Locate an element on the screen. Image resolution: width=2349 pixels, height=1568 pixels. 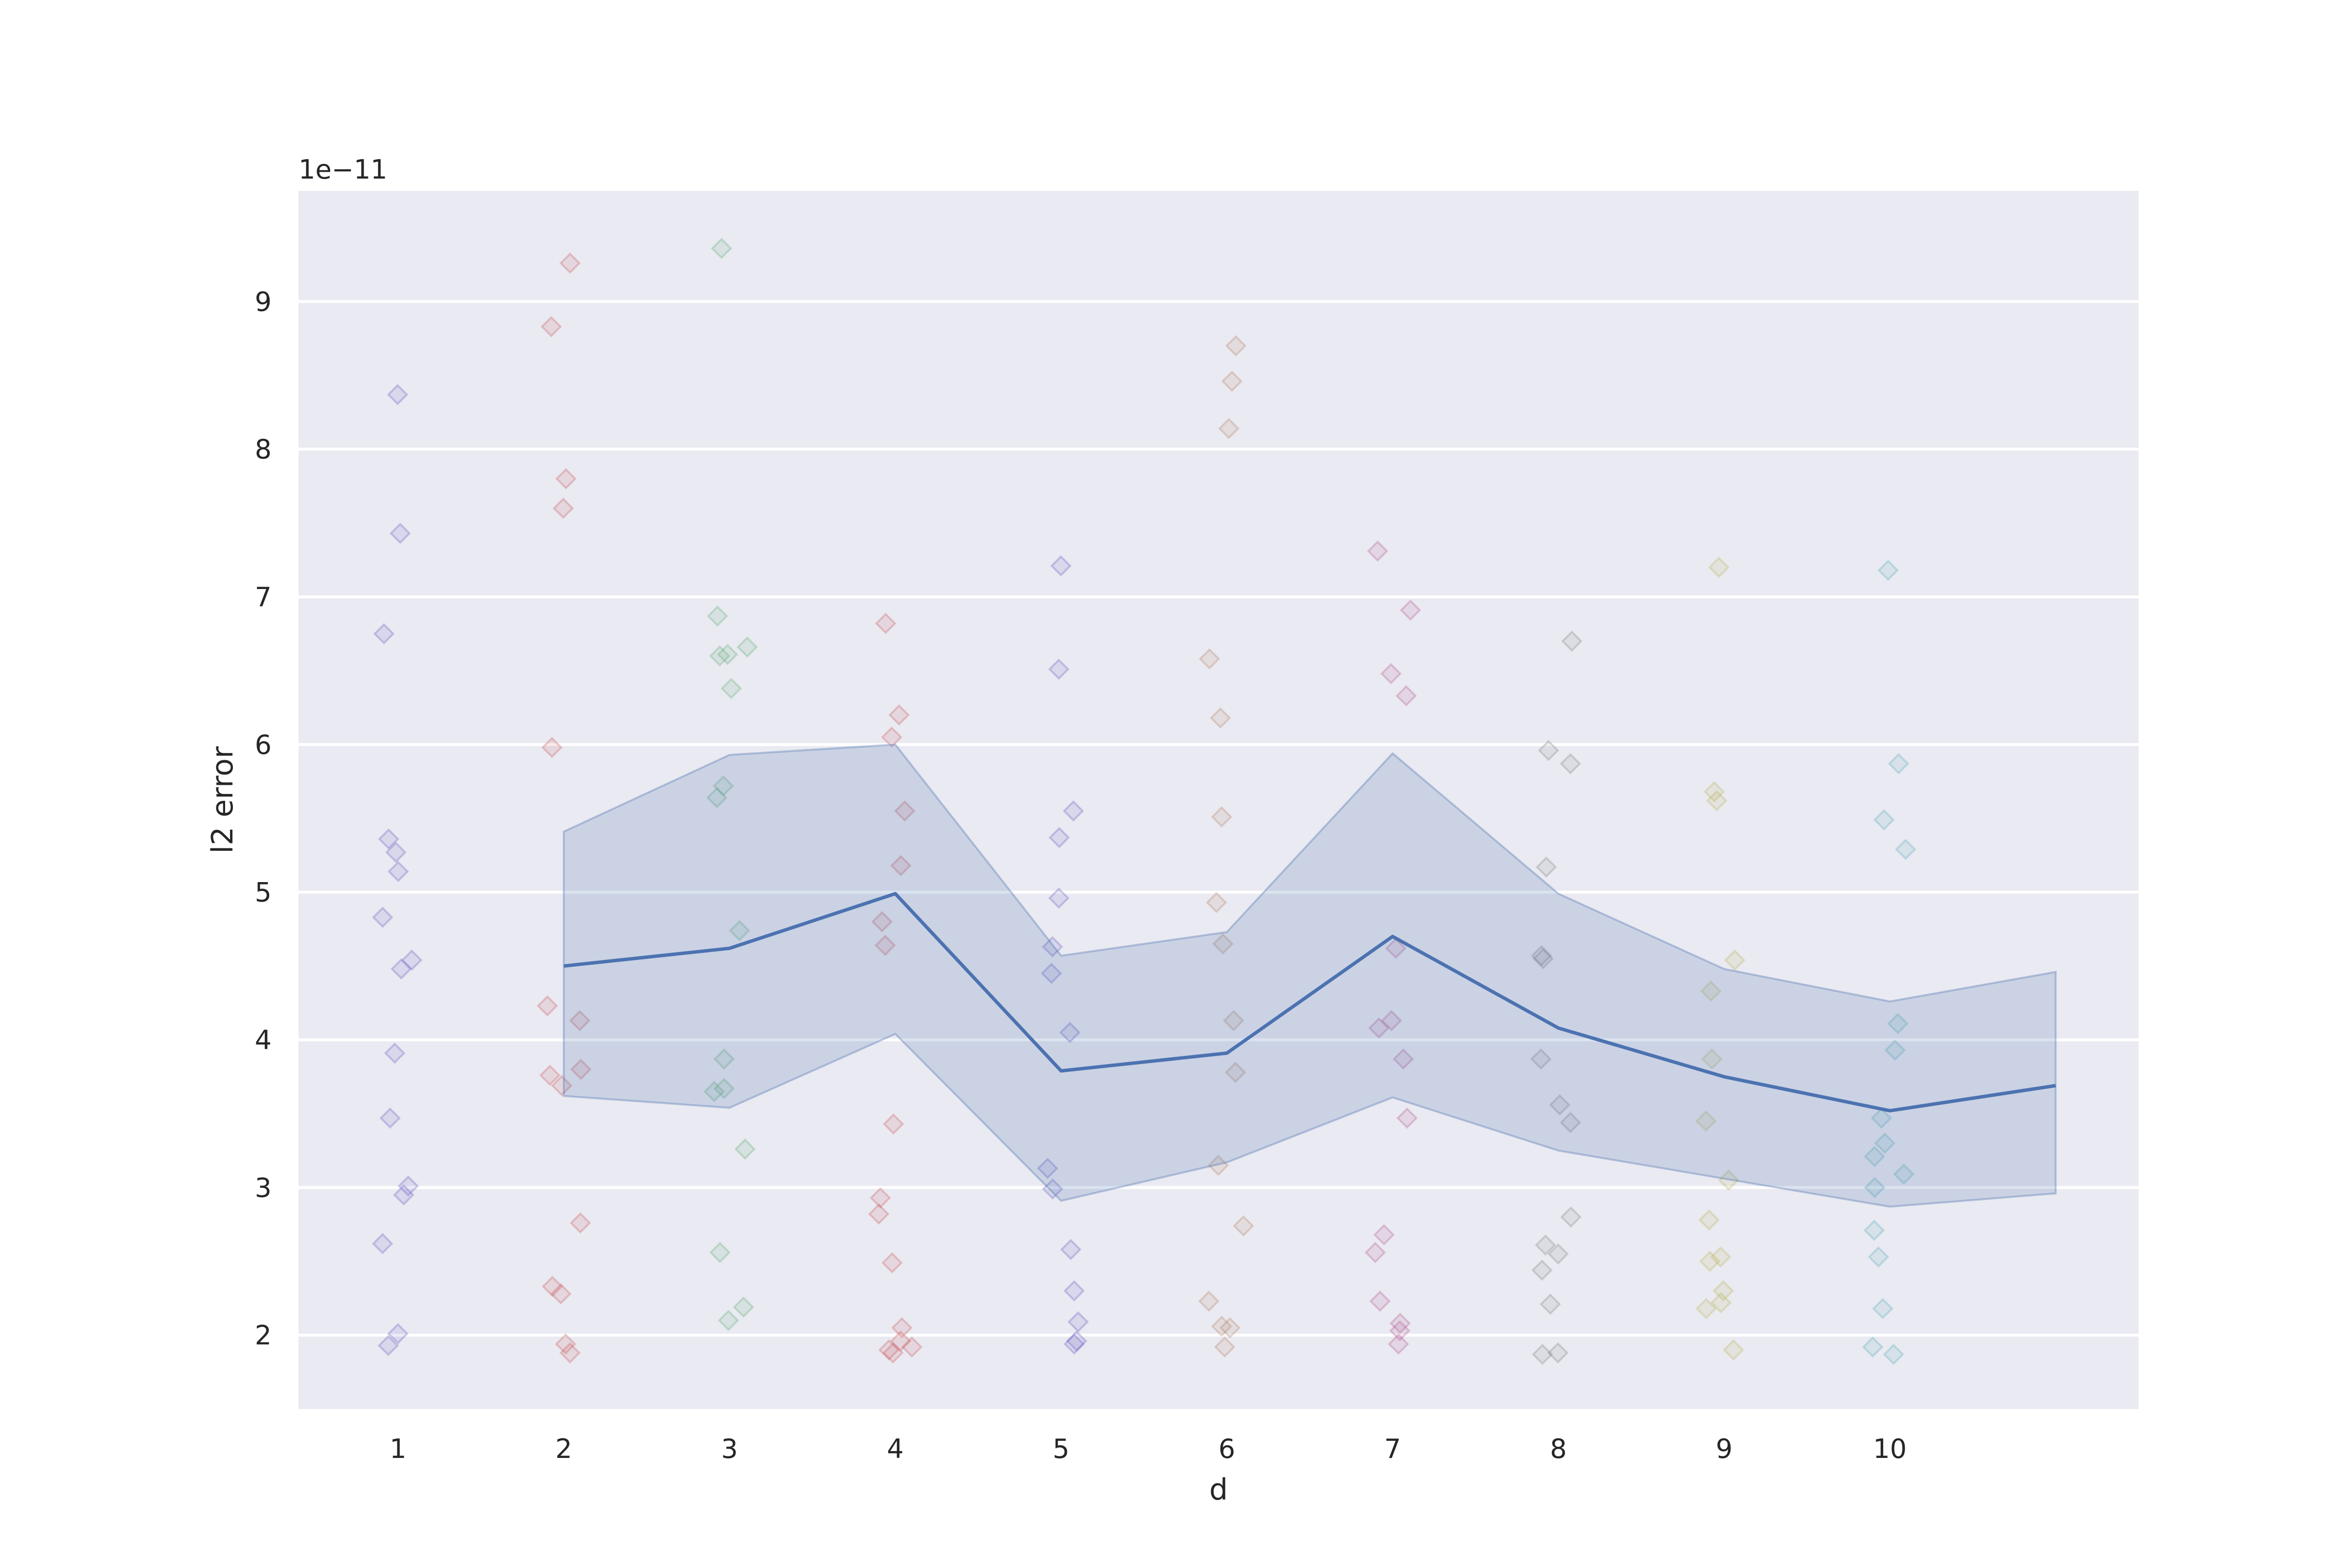
y-tick-label: 6 is located at coordinates (263, 745).